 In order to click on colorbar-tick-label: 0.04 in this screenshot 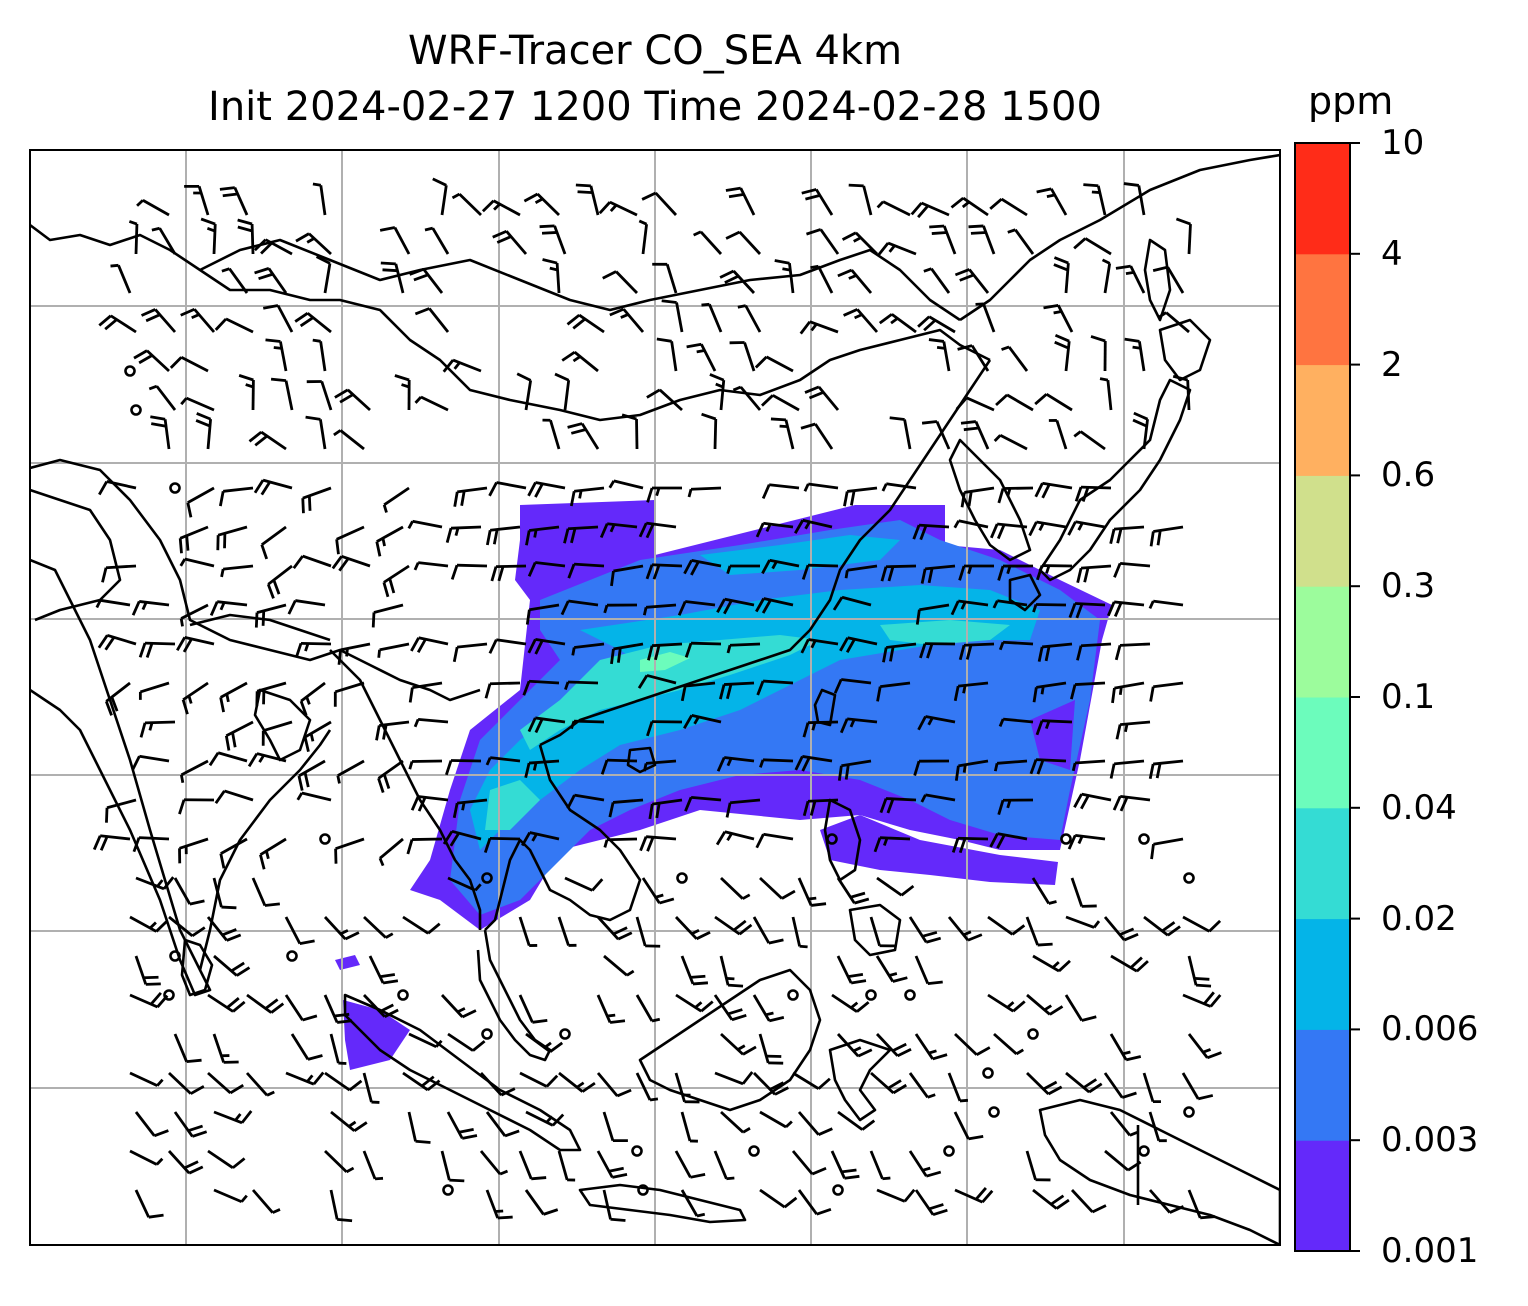, I will do `click(1419, 807)`.